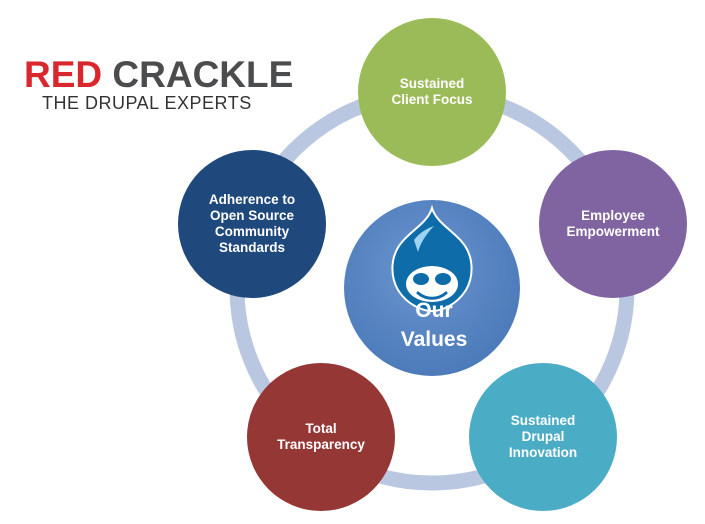 Image resolution: width=705 pixels, height=524 pixels. Describe the element at coordinates (203, 74) in the screenshot. I see `logo-word-crackle: CRACKLE` at that location.